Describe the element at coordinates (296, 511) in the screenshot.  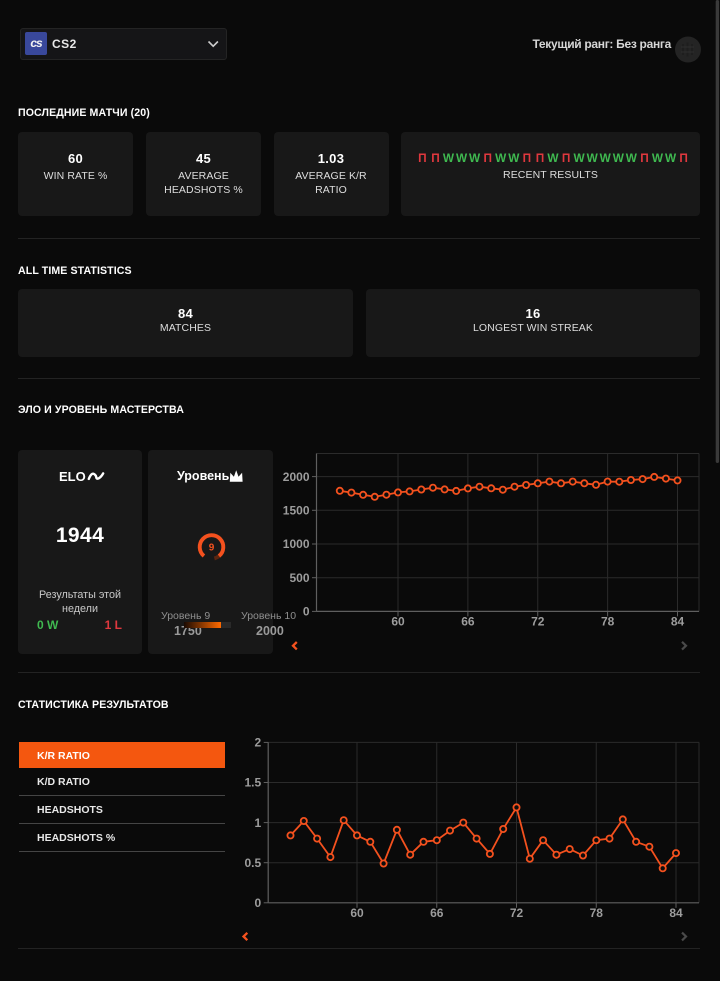
I see `svg-text: 1500` at that location.